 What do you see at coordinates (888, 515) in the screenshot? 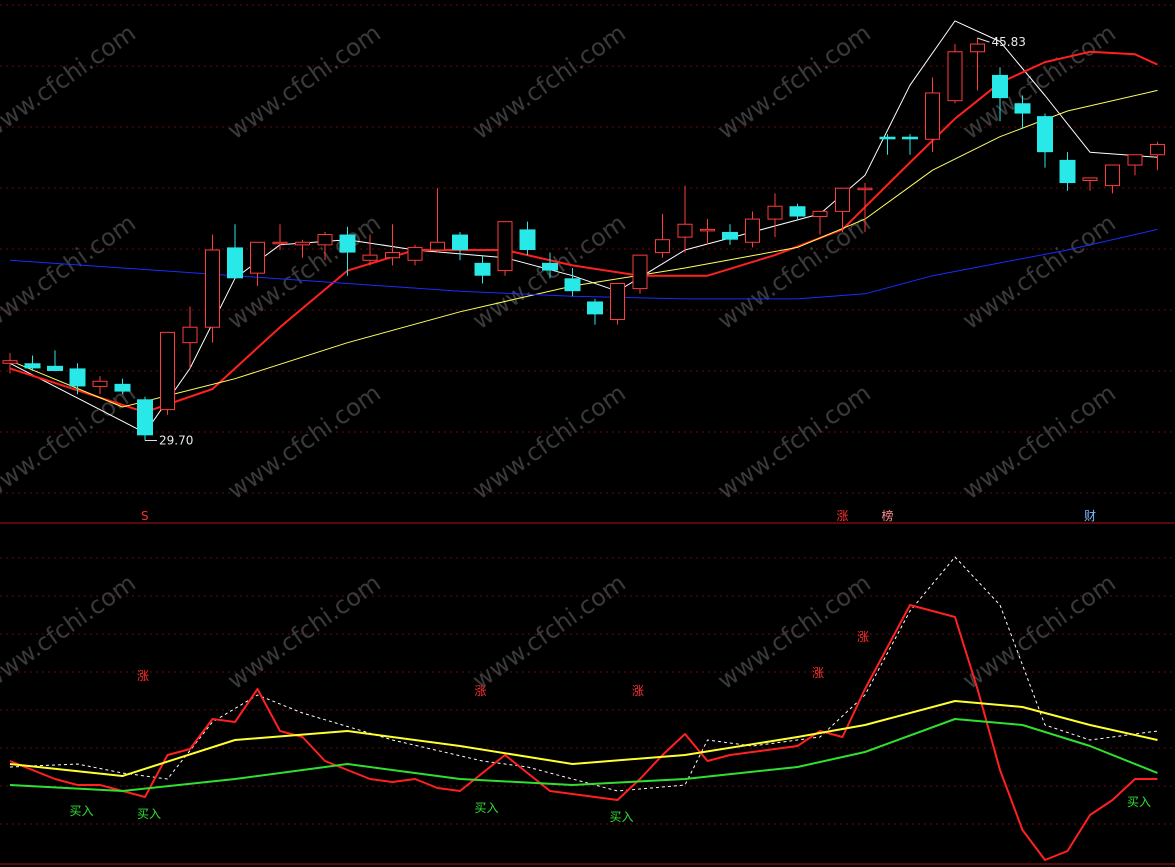
I see `price-tag-label: 榜` at bounding box center [888, 515].